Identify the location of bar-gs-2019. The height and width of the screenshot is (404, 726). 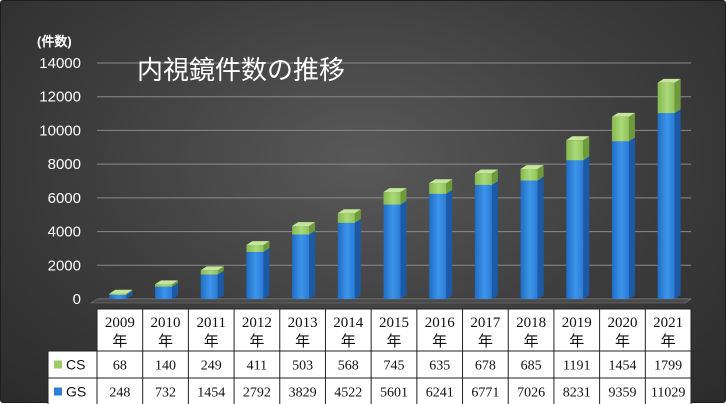
(578, 227).